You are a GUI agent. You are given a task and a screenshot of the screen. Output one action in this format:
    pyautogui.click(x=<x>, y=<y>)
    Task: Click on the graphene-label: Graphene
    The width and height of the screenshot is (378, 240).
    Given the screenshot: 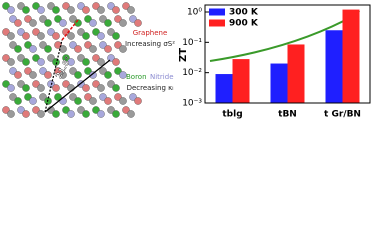 What is the action you would take?
    pyautogui.click(x=150, y=33)
    